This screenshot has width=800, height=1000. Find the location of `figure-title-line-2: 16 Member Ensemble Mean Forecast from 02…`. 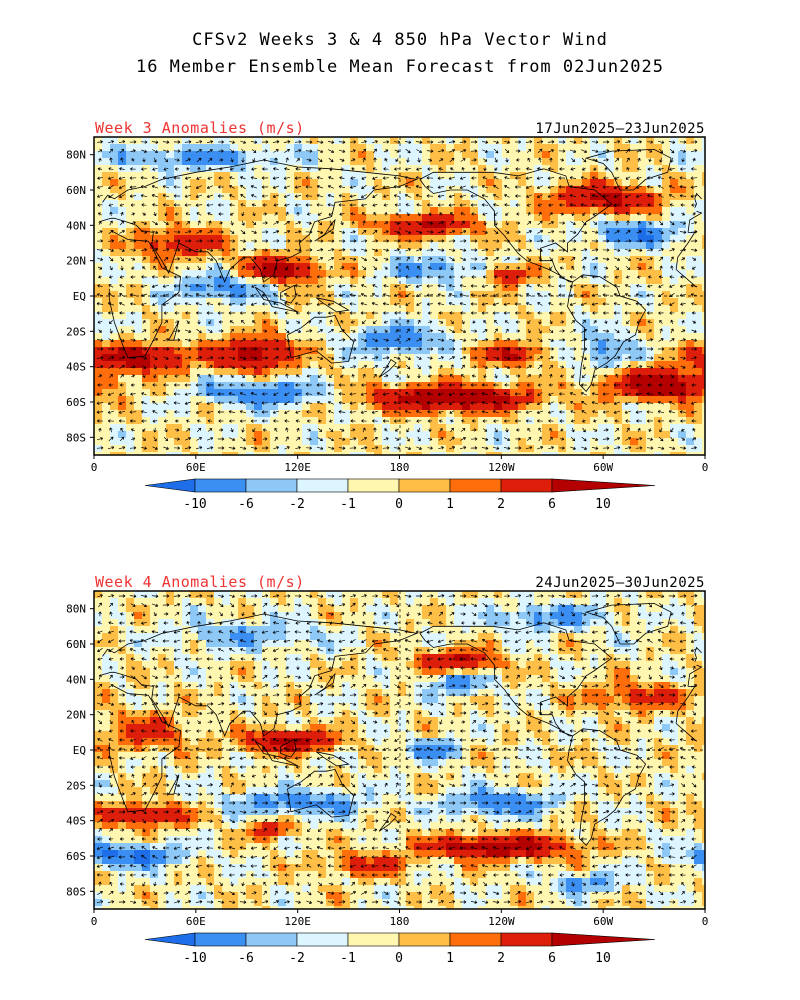

figure-title-line-2: 16 Member Ensemble Mean Forecast from 02… is located at coordinates (400, 67).